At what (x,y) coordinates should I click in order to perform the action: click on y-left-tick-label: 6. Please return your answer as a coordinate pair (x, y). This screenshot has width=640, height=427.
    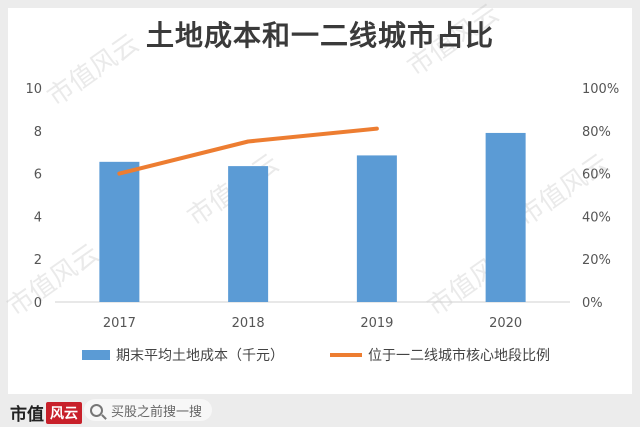
    Looking at the image, I should click on (38, 175).